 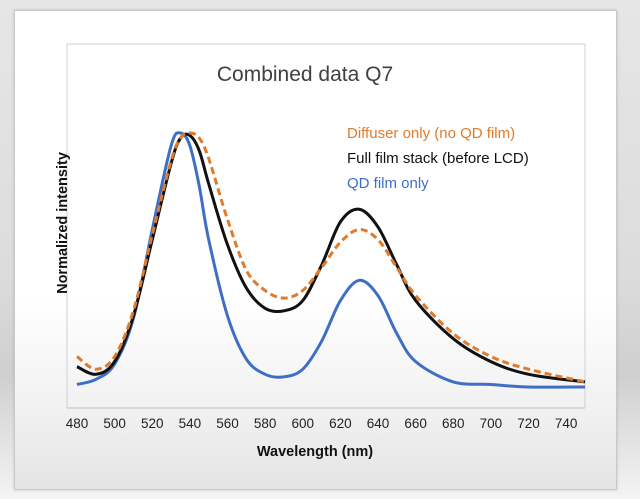 I want to click on x-tick-580: 580, so click(x=265, y=423).